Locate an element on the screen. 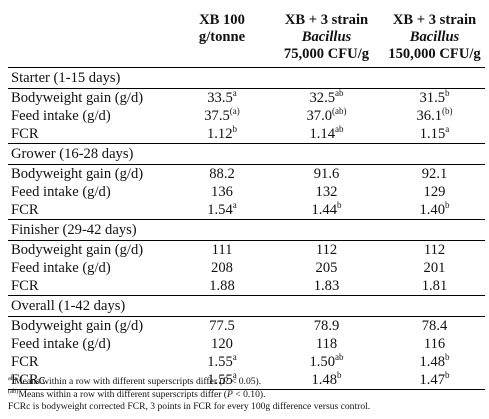 The image size is (489, 419). value-cell: 36.1(b) is located at coordinates (434, 116).